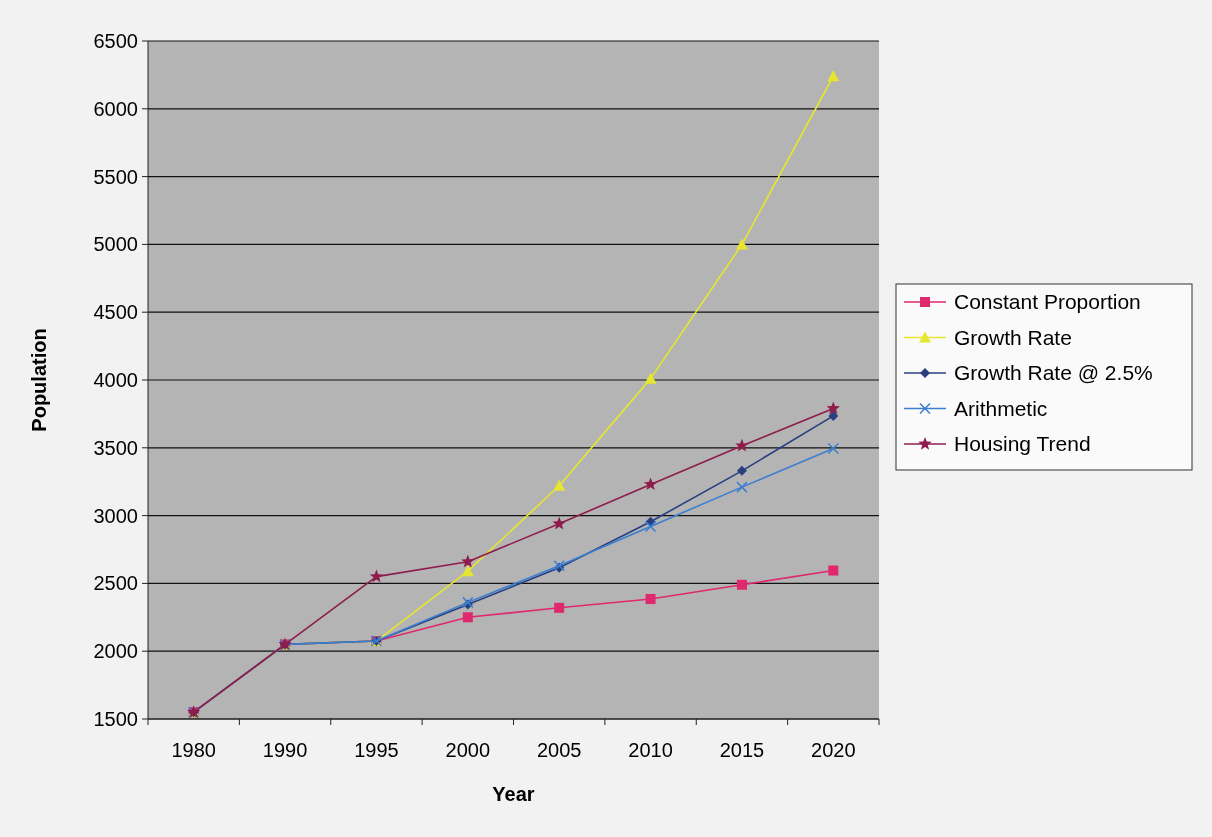  I want to click on y-tick-label: 4000, so click(115, 380).